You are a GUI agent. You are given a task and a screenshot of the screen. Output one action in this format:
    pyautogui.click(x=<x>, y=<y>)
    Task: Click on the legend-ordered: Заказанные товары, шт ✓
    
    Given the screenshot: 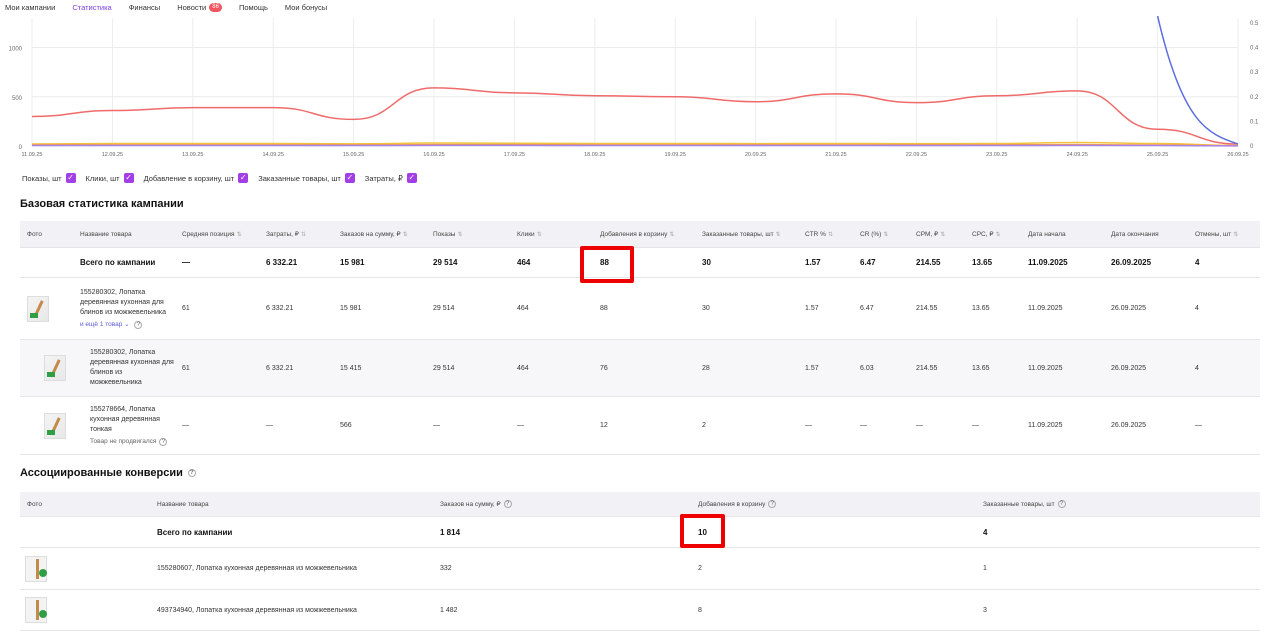 What is the action you would take?
    pyautogui.click(x=306, y=178)
    